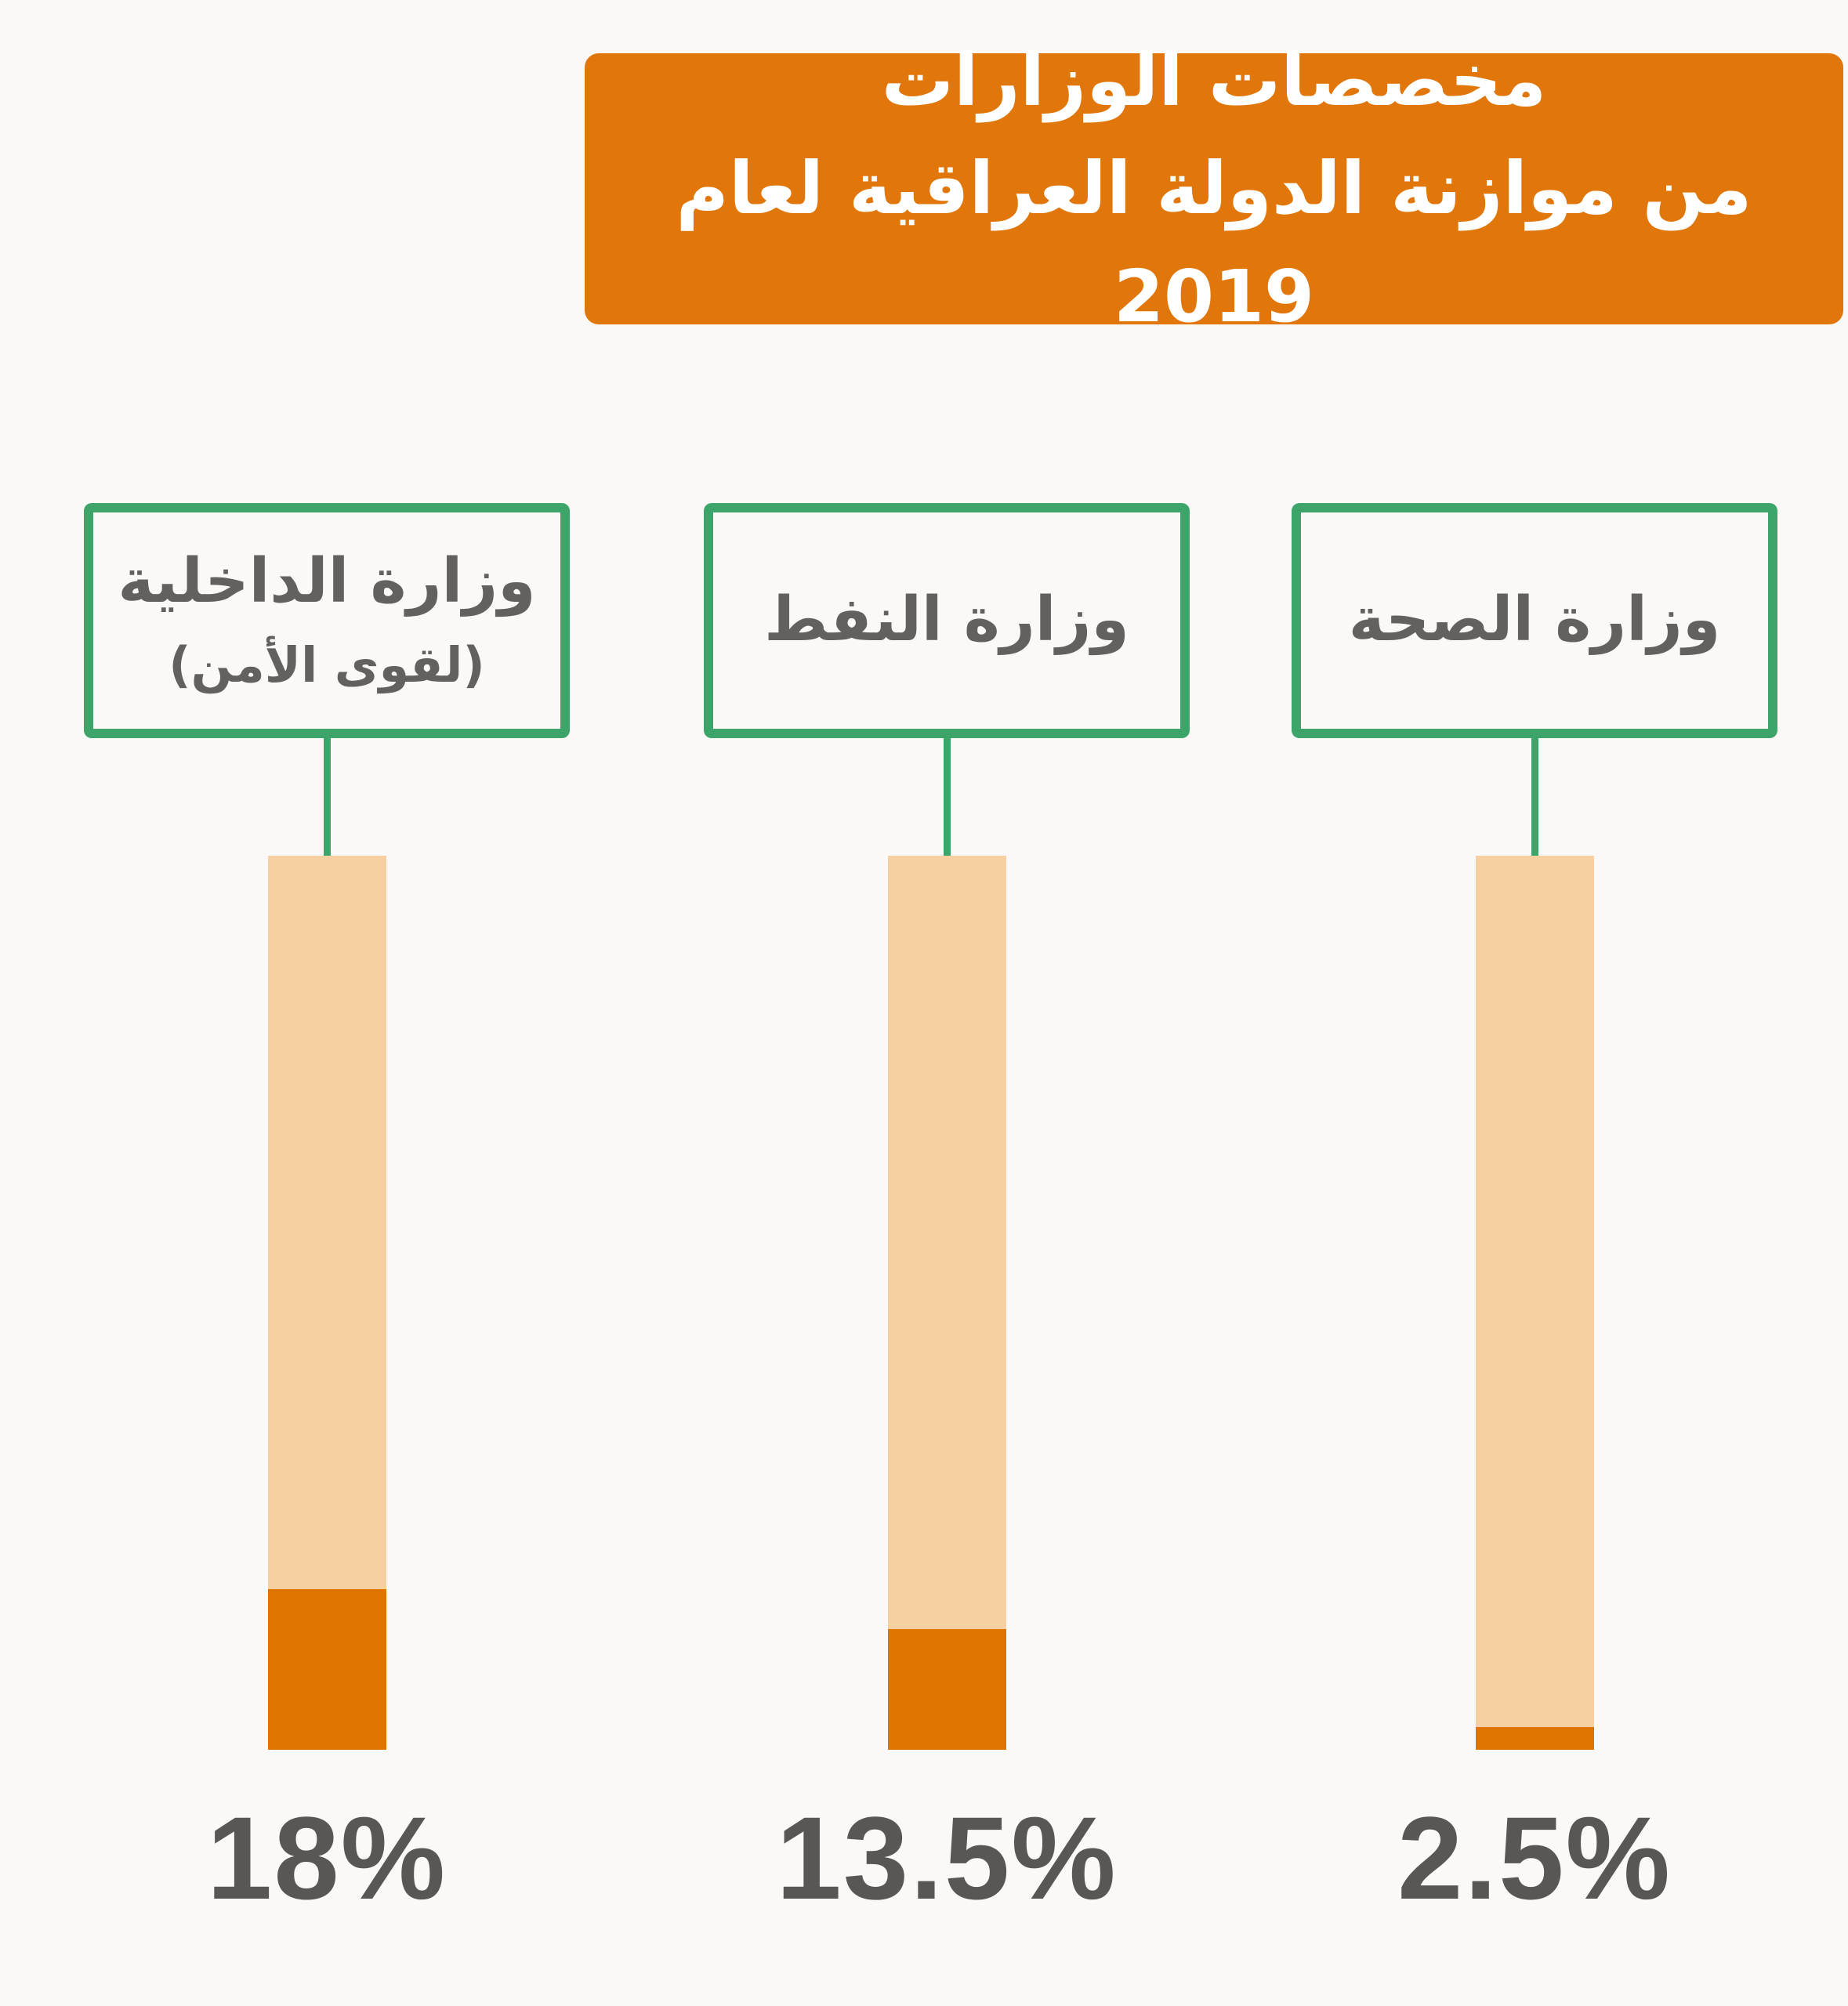 Image resolution: width=1848 pixels, height=2006 pixels. What do you see at coordinates (947, 1858) in the screenshot?
I see `value-label: 13.5%` at bounding box center [947, 1858].